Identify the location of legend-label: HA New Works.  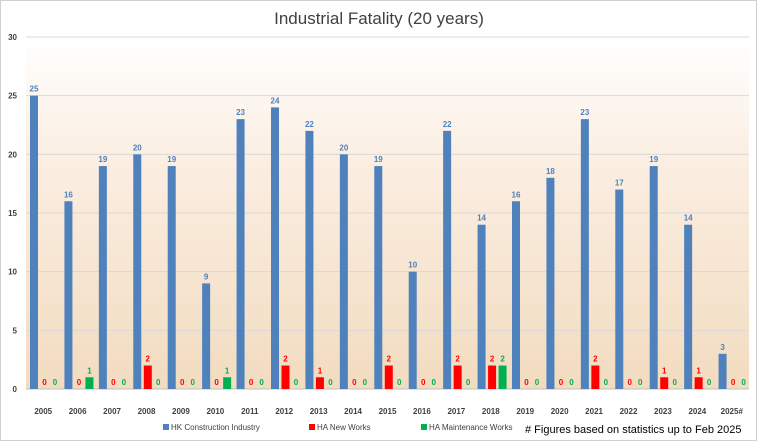
(344, 427).